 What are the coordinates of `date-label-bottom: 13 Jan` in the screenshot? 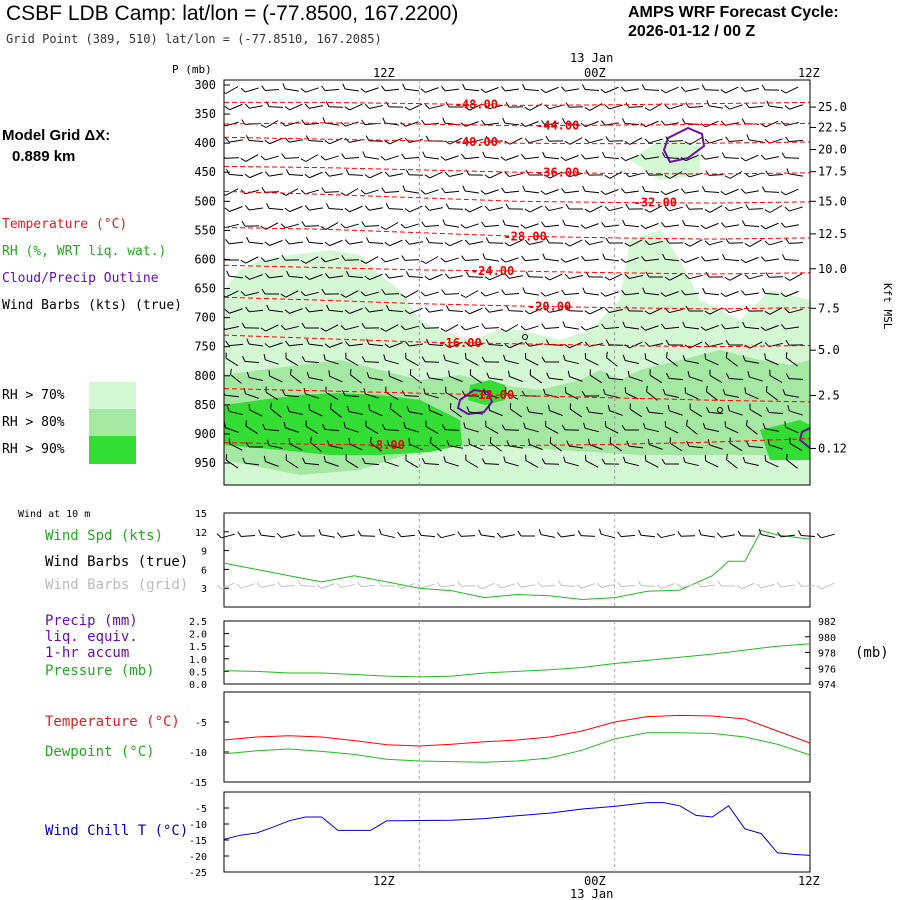 It's located at (591, 893).